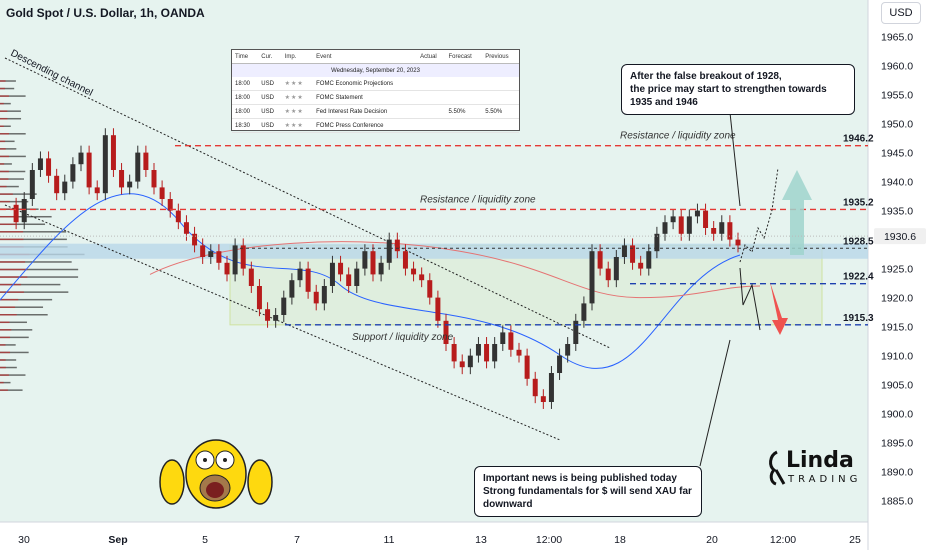  Describe the element at coordinates (481, 540) in the screenshot. I see `x-tick-label: 13` at that location.